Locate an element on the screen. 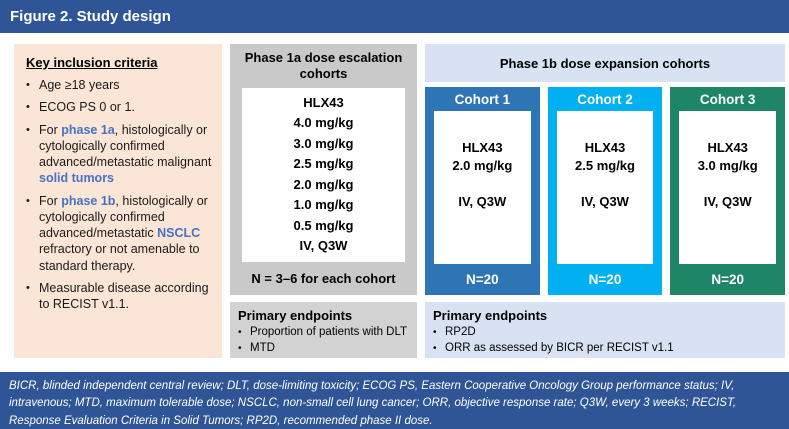 This screenshot has height=429, width=789. inclusion-heading: Key inclusion criteria is located at coordinates (92, 62).